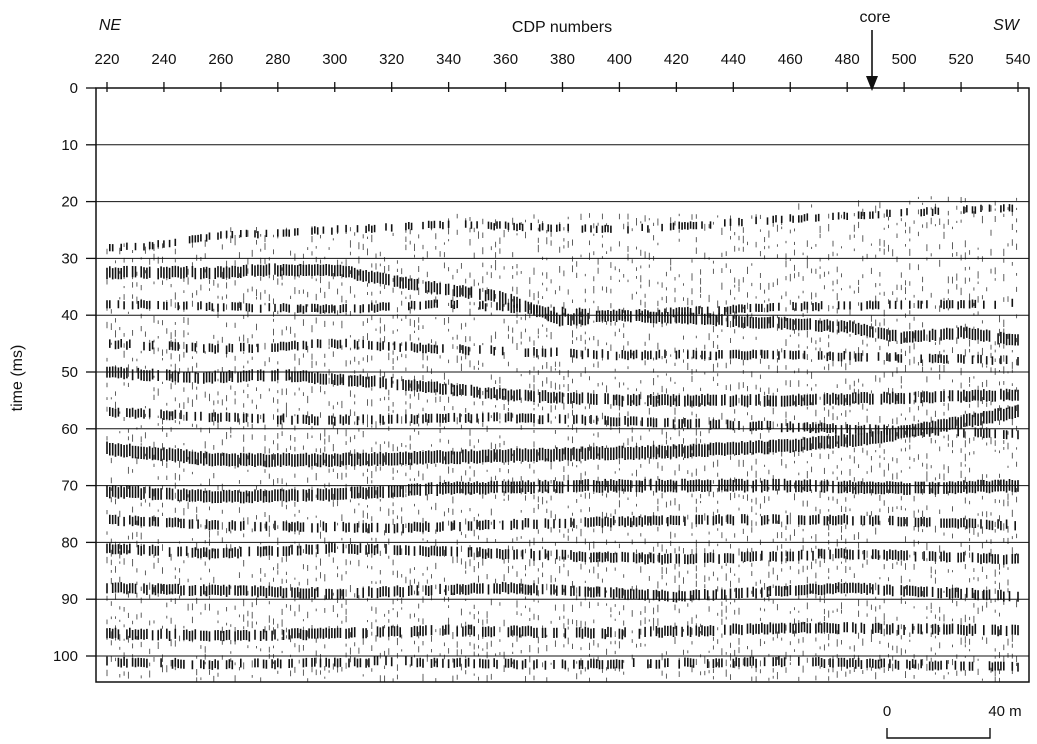 This screenshot has width=1037, height=744. Describe the element at coordinates (110, 25) in the screenshot. I see `direction-label-left: NE` at that location.